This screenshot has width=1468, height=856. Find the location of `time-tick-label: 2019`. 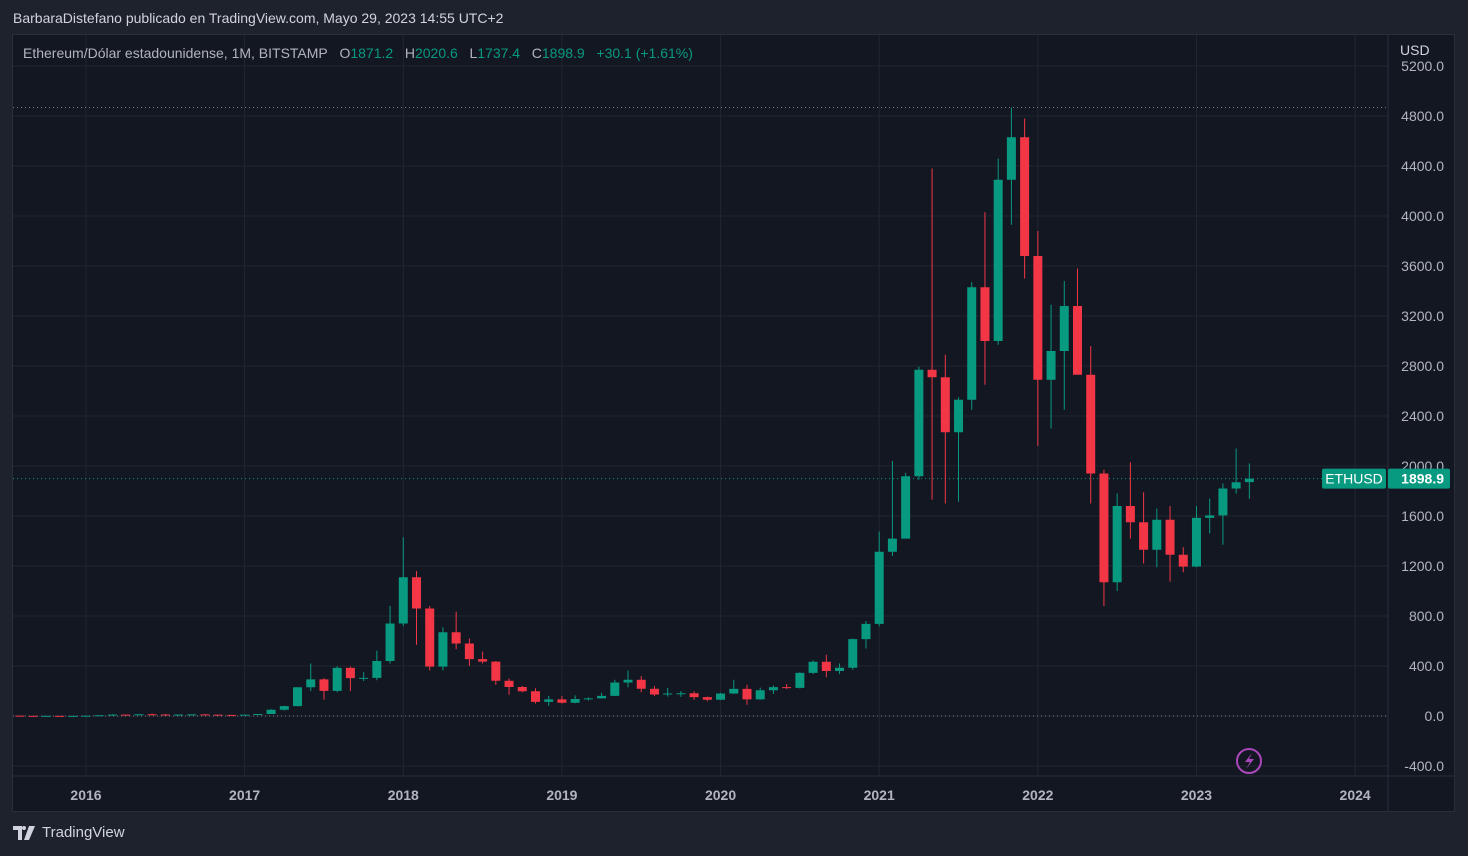

time-tick-label: 2019 is located at coordinates (561, 795).